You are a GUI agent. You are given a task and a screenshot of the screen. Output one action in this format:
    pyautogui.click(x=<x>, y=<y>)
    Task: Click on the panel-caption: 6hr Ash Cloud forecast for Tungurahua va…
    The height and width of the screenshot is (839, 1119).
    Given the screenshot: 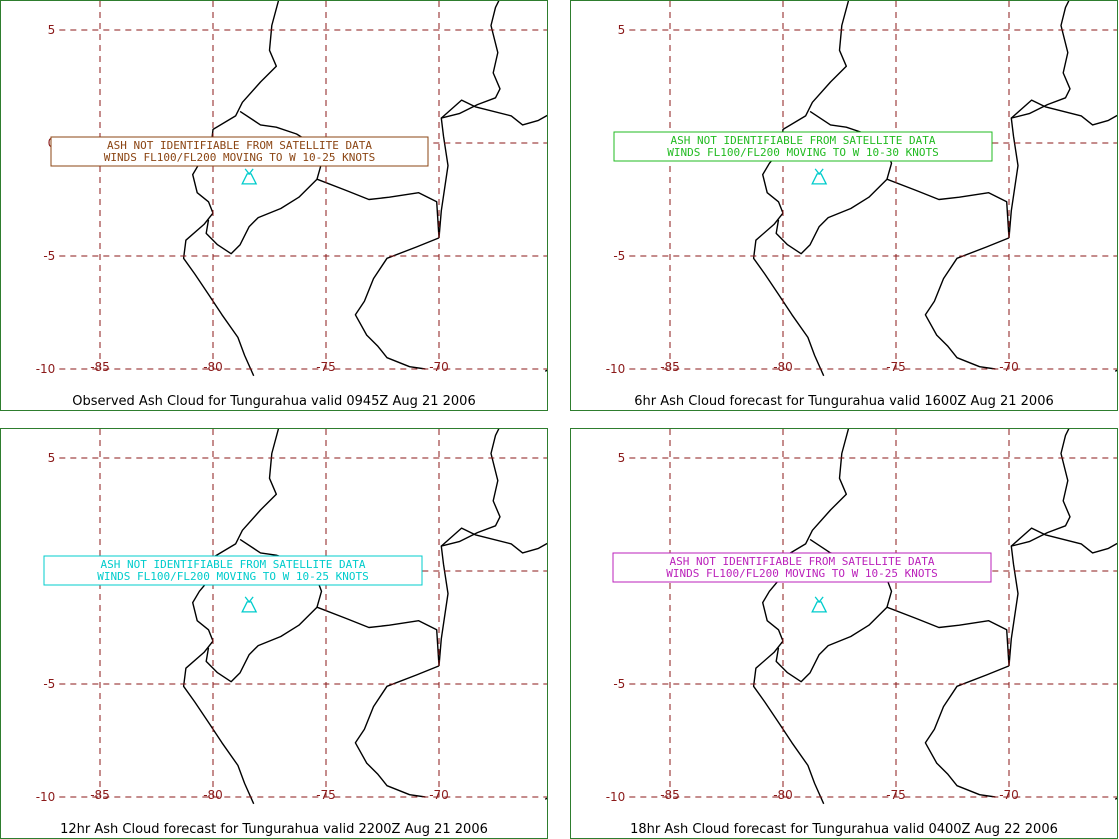 What is the action you would take?
    pyautogui.click(x=844, y=401)
    